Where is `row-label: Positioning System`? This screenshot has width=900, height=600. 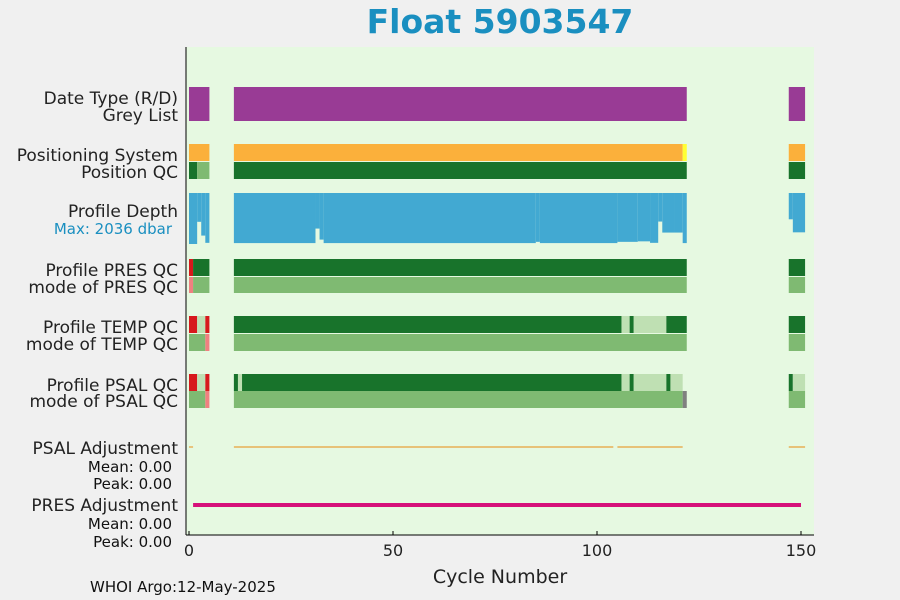
row-label: Positioning System is located at coordinates (97, 156).